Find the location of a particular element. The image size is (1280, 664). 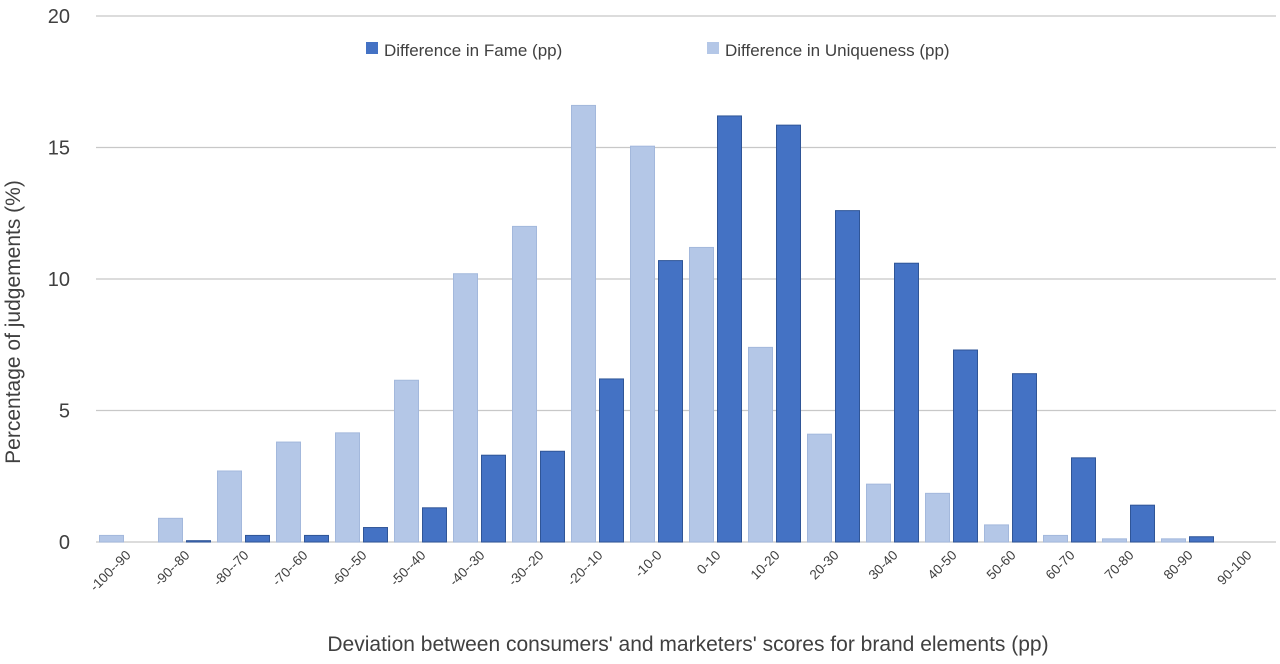

x-tick-label: -60--50 is located at coordinates (348, 568).